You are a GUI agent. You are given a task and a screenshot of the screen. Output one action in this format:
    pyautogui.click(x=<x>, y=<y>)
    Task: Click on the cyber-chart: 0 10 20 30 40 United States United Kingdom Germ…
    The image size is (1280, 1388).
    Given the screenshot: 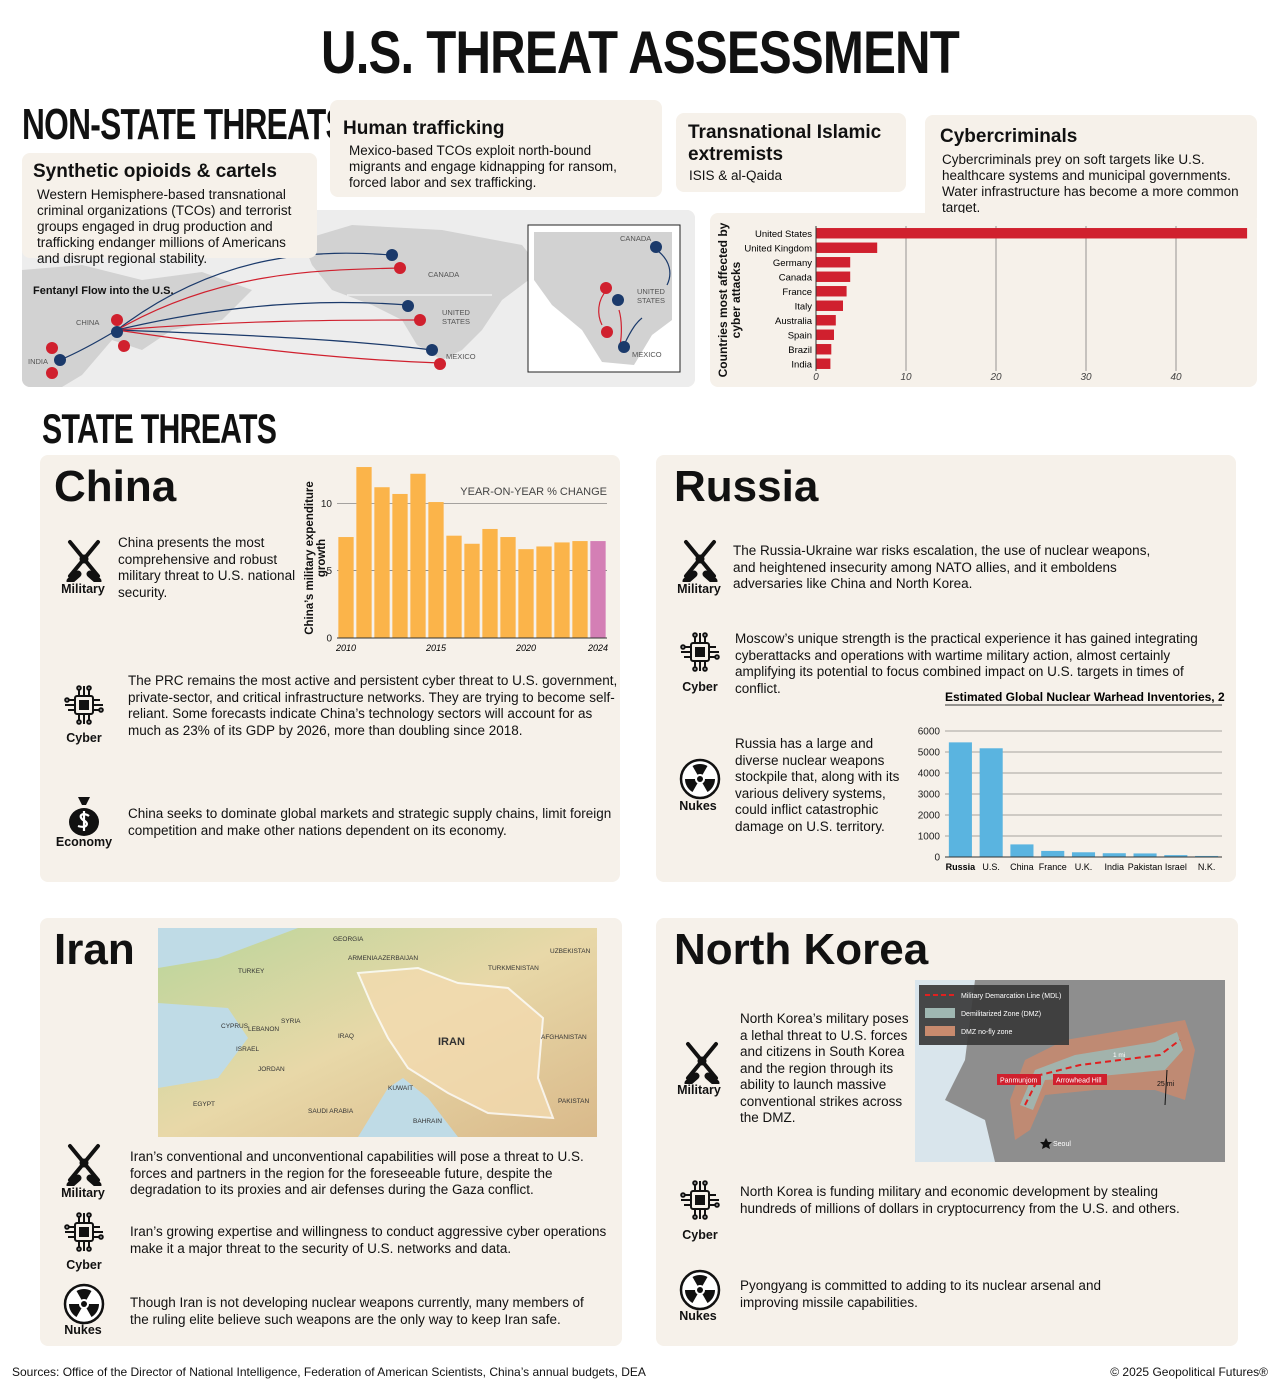 What is the action you would take?
    pyautogui.click(x=996, y=304)
    